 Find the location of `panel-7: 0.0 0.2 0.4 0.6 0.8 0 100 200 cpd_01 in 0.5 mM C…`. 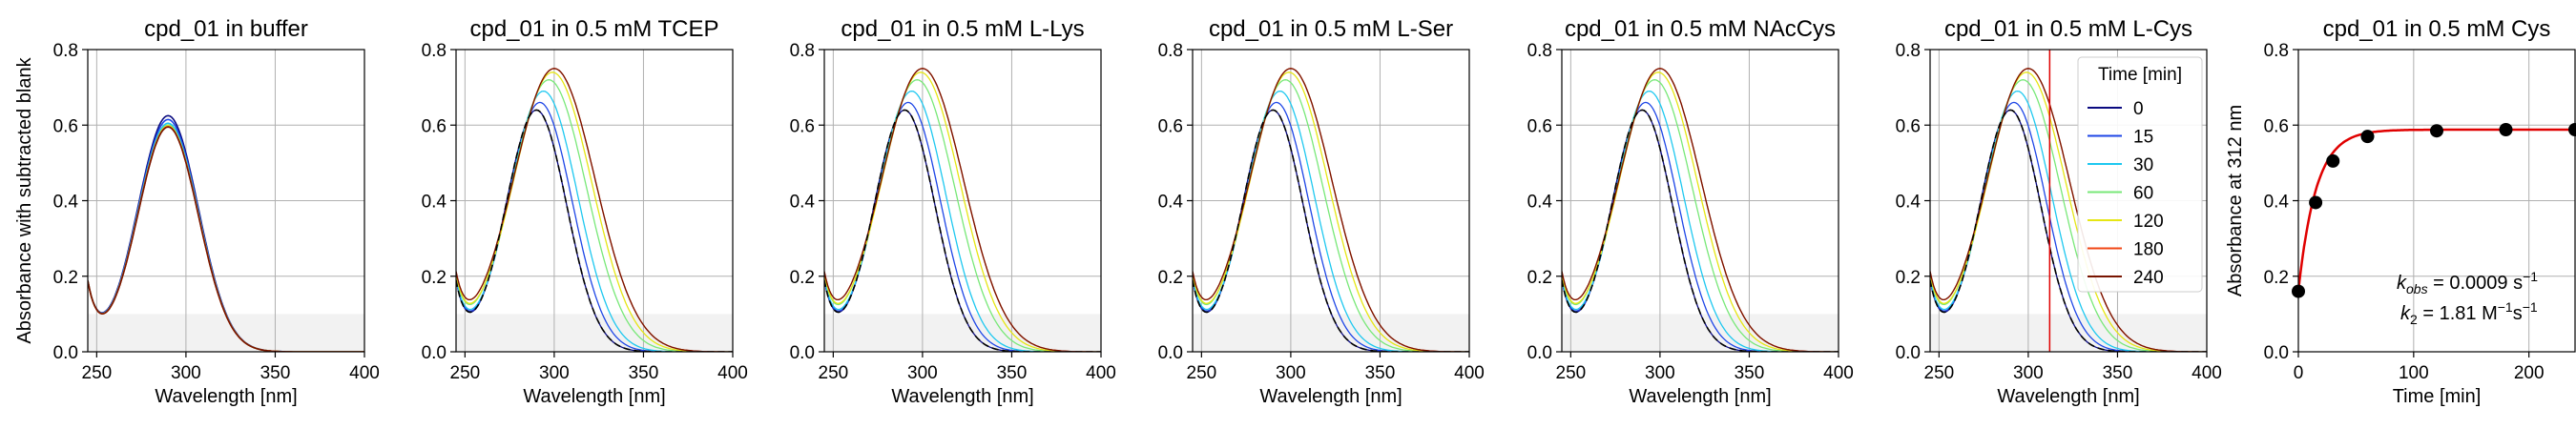

panel-7: 0.0 0.2 0.4 0.6 0.8 0 100 200 cpd_01 in 0.5 mM C… is located at coordinates (2400, 211).